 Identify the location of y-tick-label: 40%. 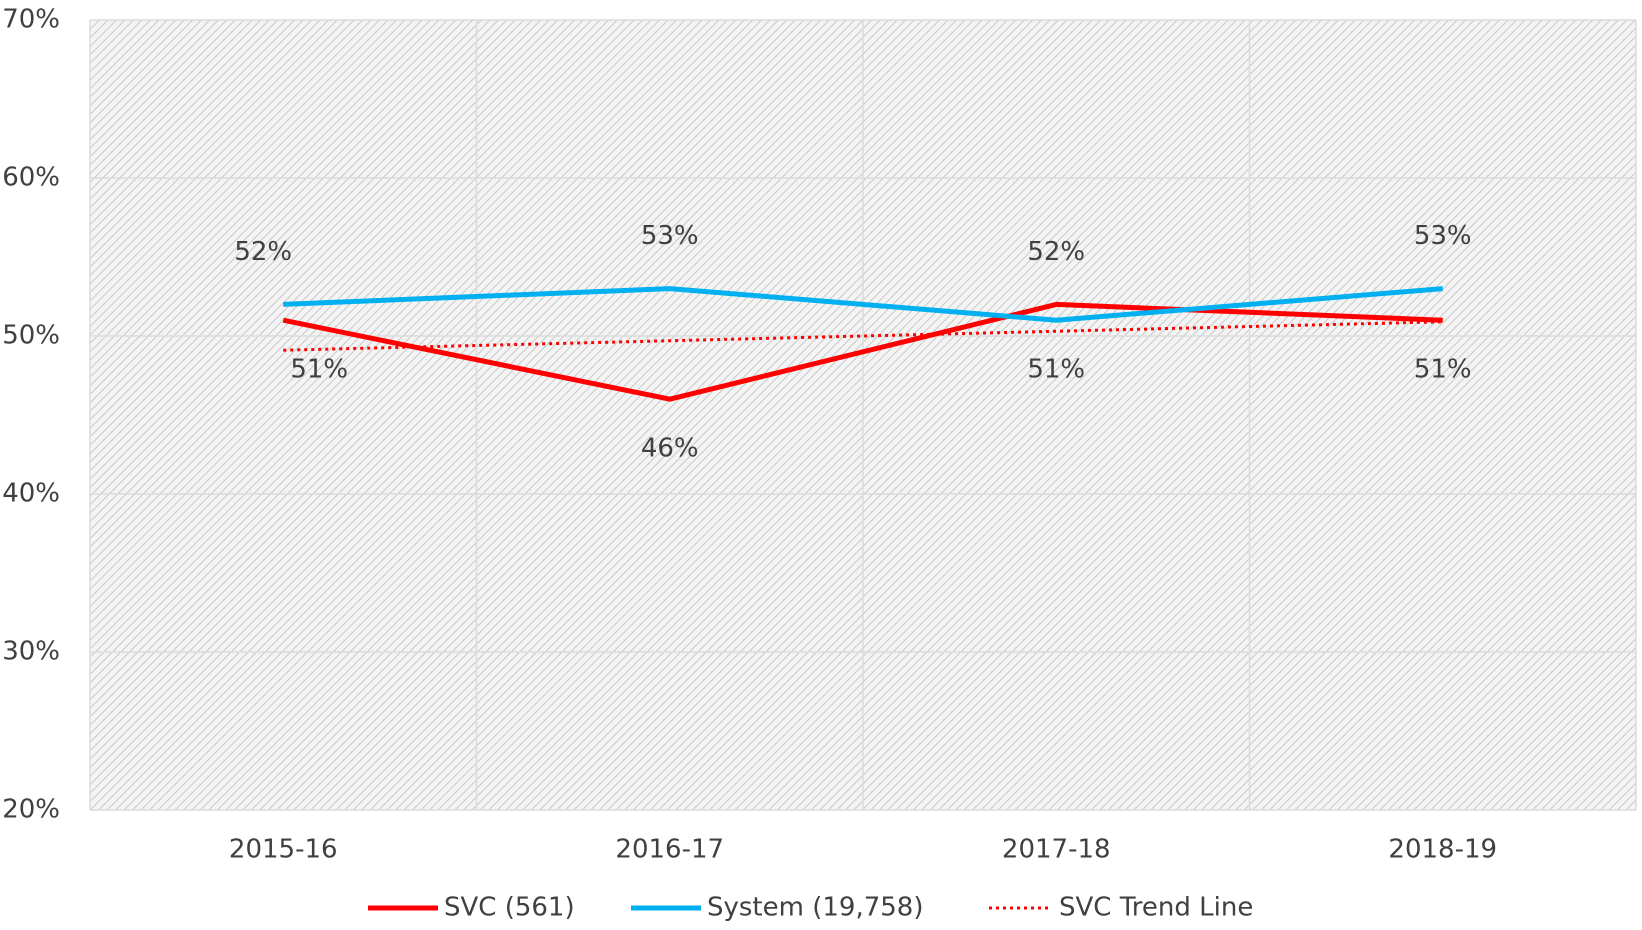
(31, 494).